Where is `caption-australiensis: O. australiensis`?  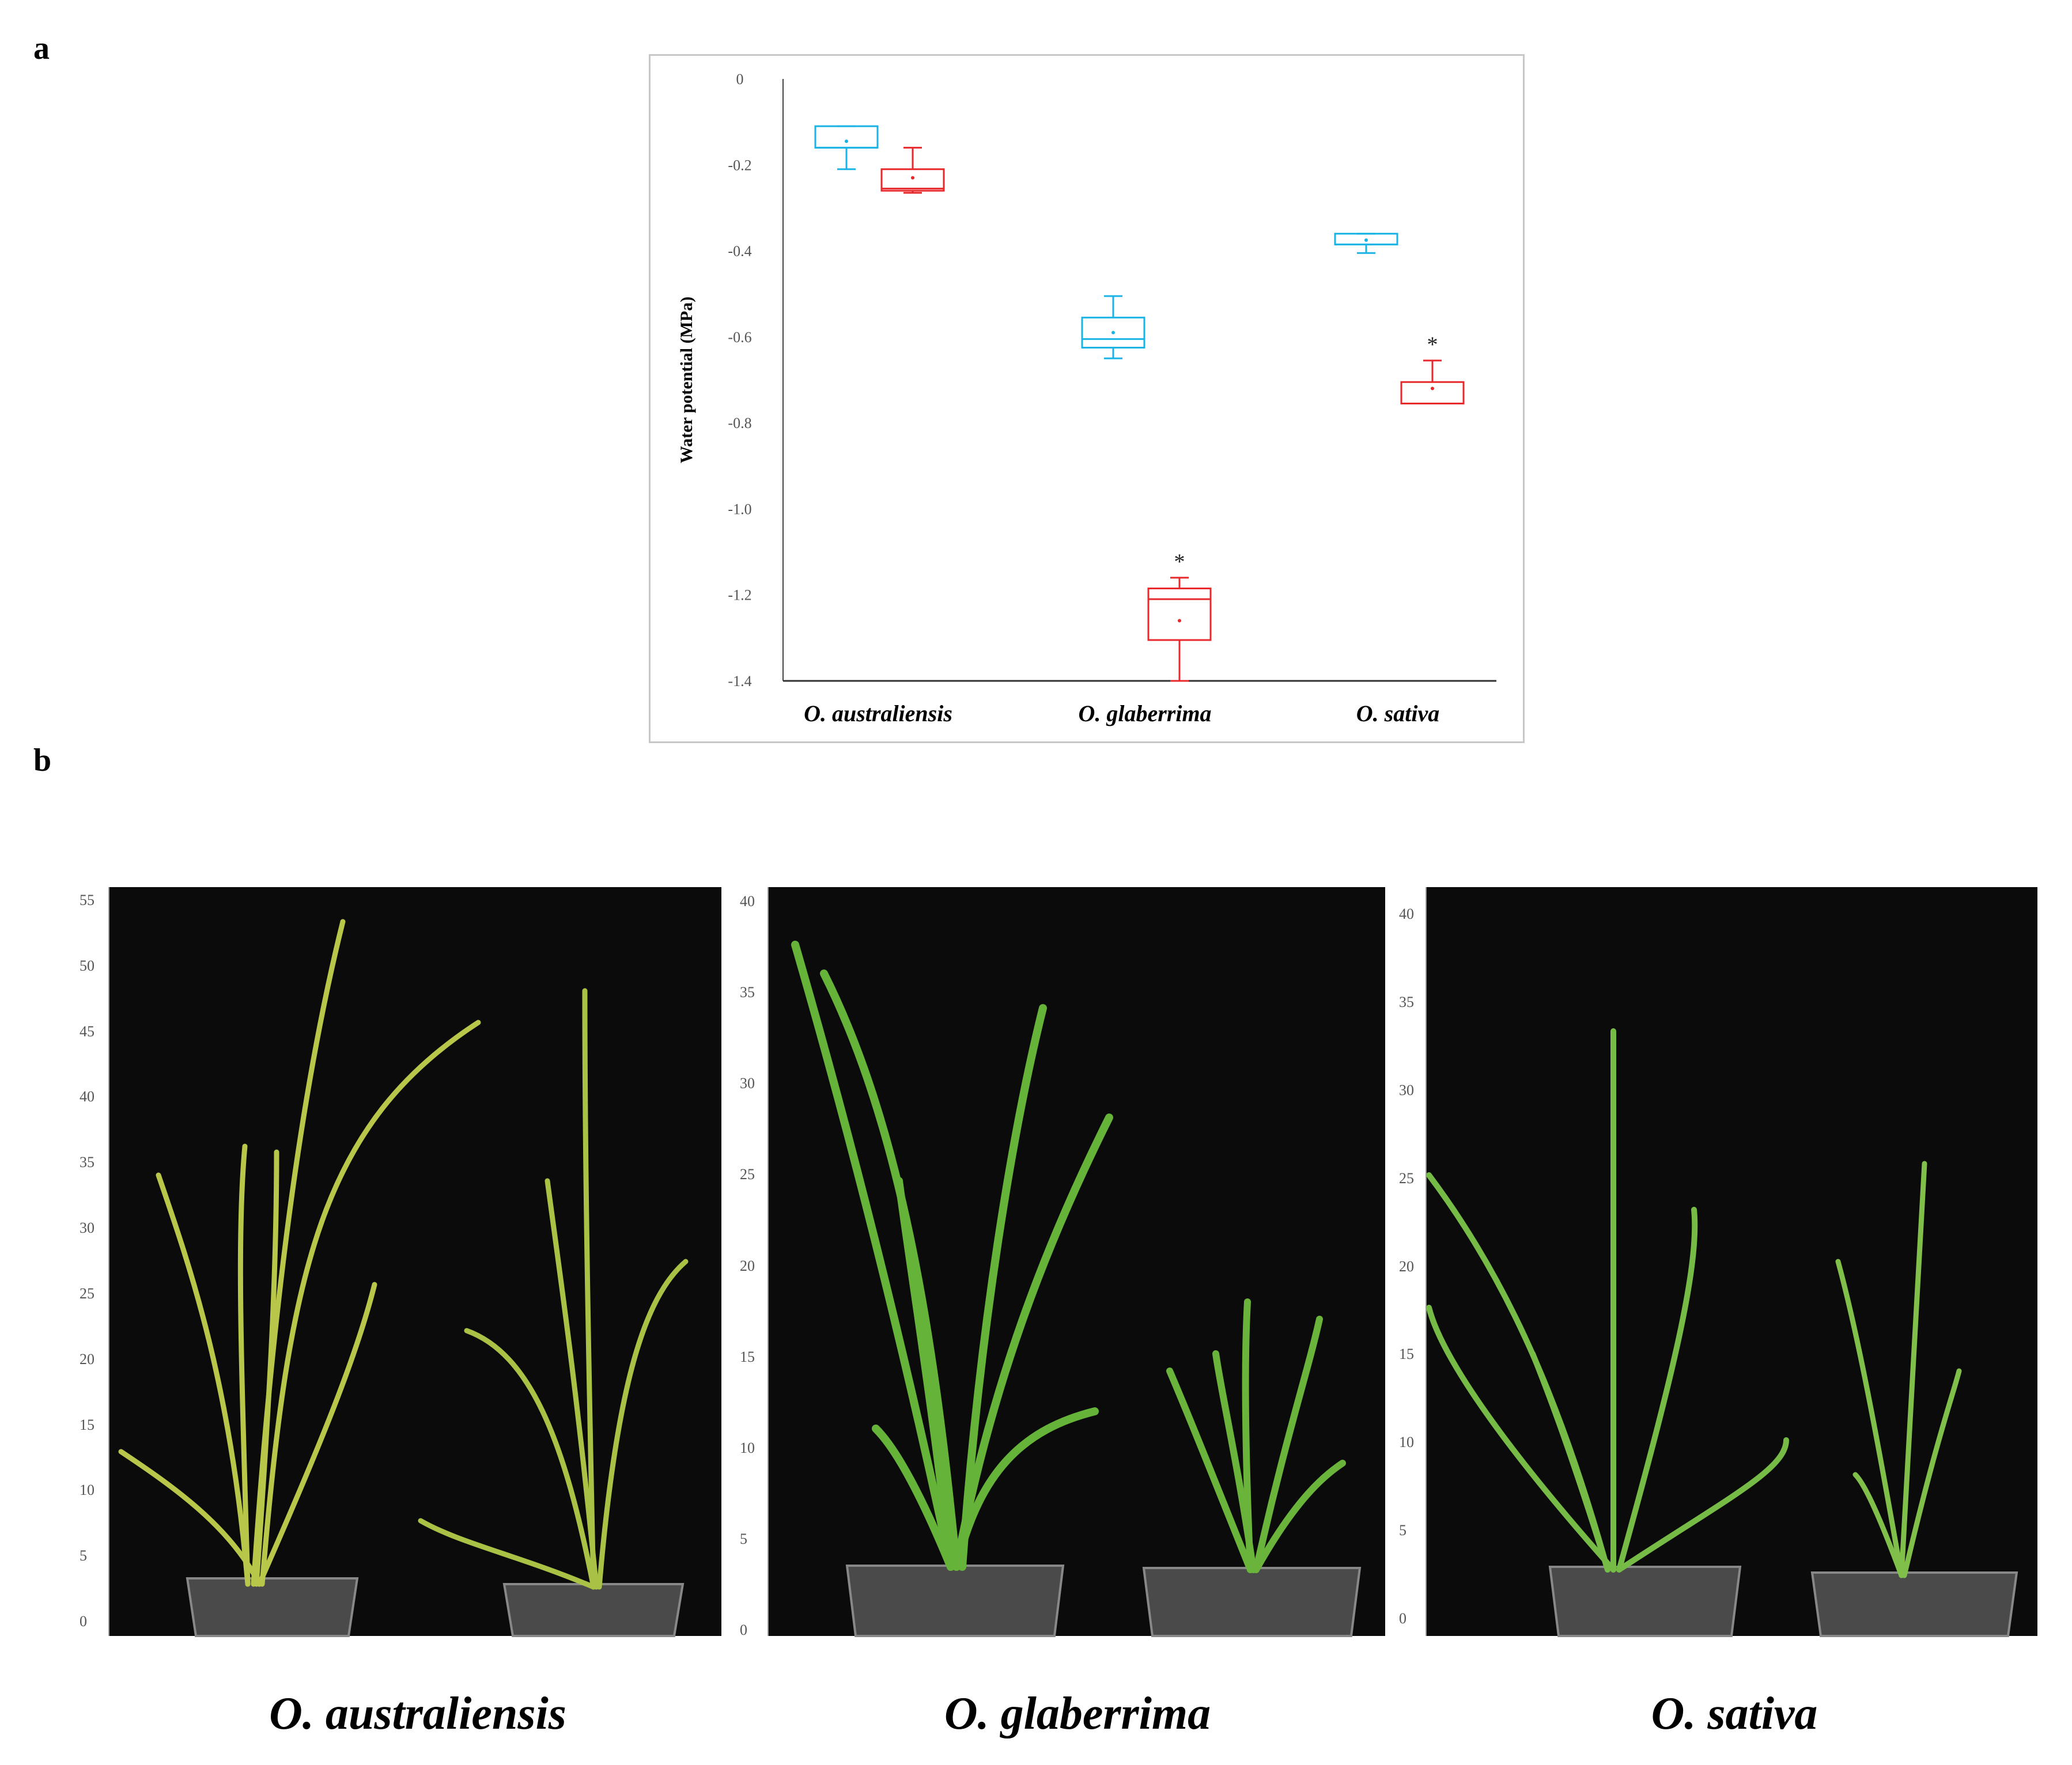
caption-australiensis: O. australiensis is located at coordinates (417, 1713).